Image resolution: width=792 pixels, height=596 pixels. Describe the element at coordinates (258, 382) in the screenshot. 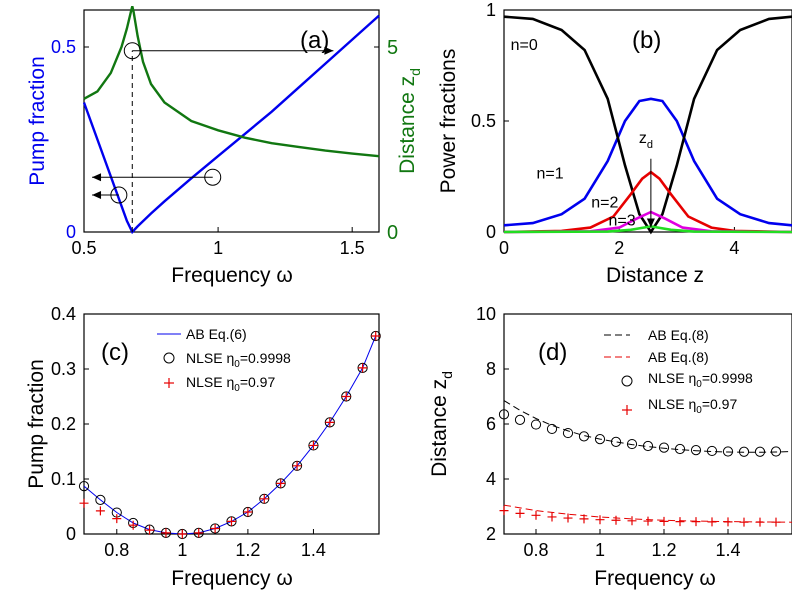

I see `panel-c-legend-nlse2-value: =0.97` at that location.